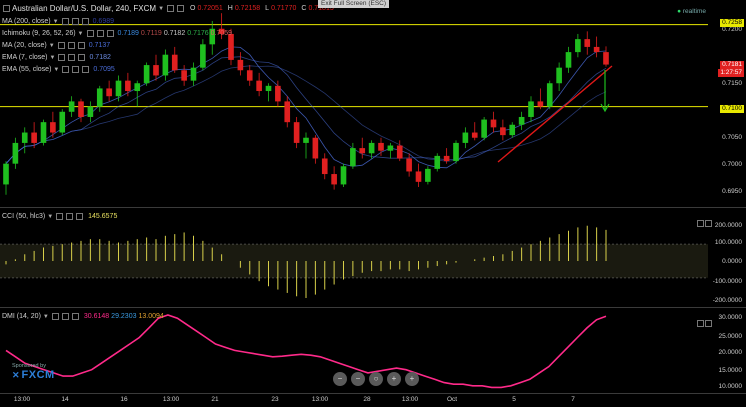  I want to click on current-price-box: 0.7181, so click(732, 65).